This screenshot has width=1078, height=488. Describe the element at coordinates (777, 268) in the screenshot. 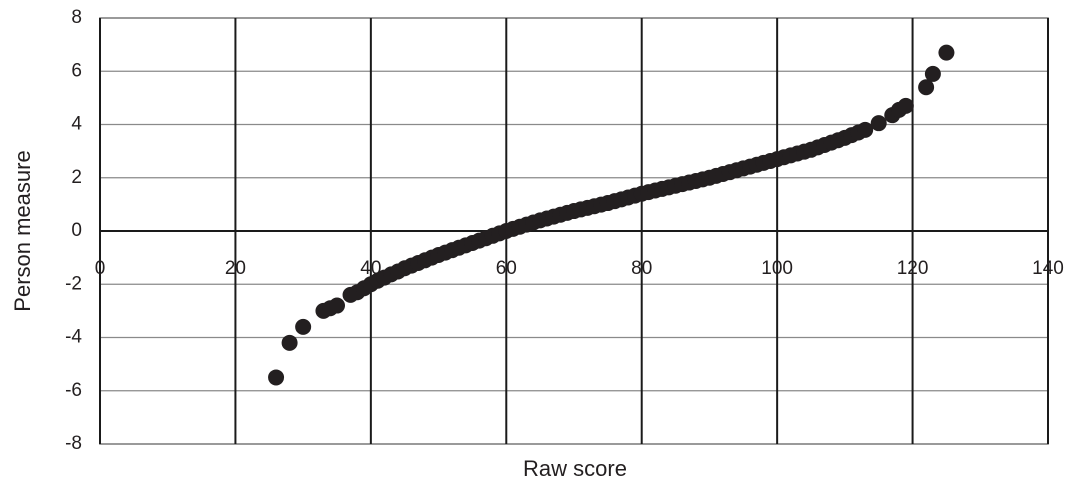

I see `x-tick-label: 100` at that location.